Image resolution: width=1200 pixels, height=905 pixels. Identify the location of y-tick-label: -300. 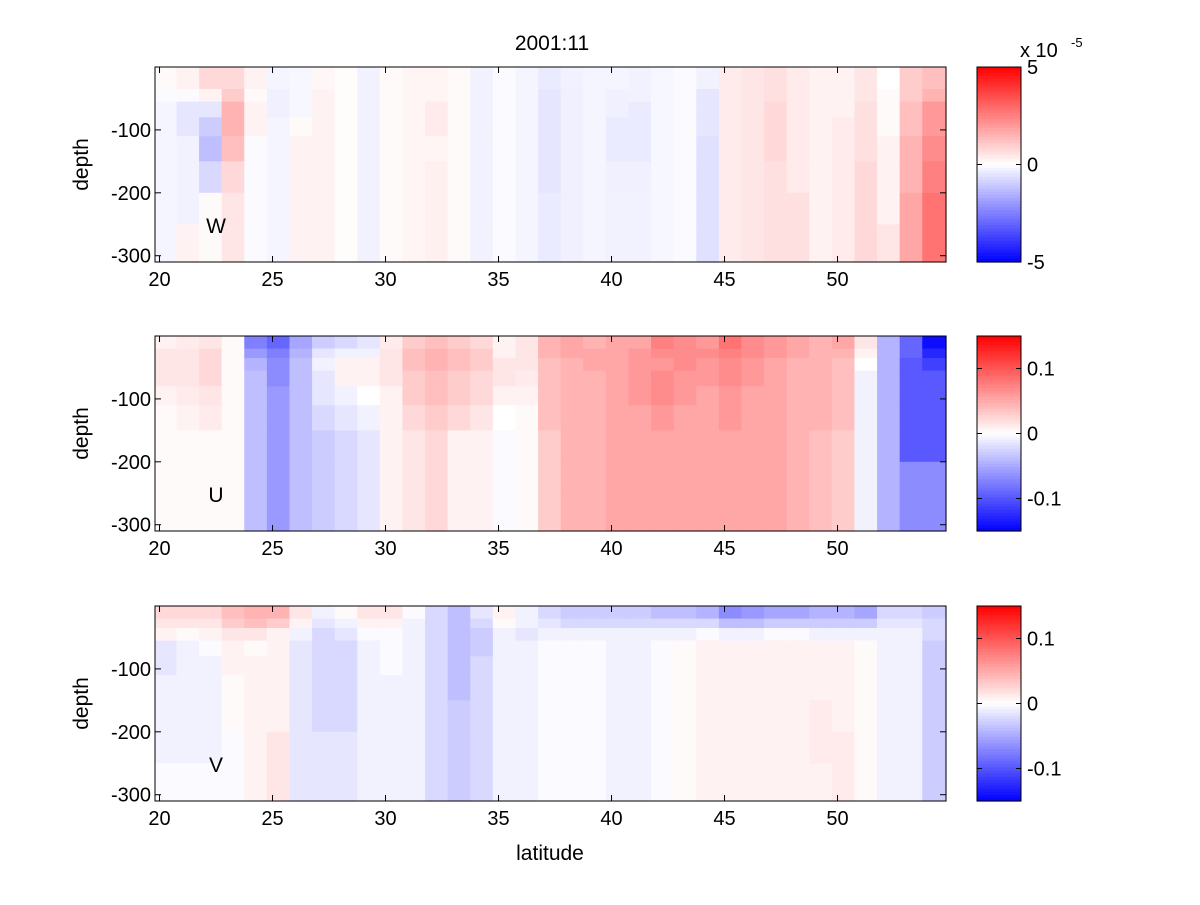
(131, 796).